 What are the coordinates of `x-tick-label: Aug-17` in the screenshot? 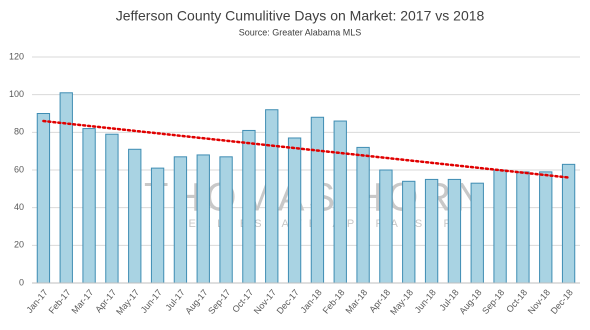 It's located at (196, 301).